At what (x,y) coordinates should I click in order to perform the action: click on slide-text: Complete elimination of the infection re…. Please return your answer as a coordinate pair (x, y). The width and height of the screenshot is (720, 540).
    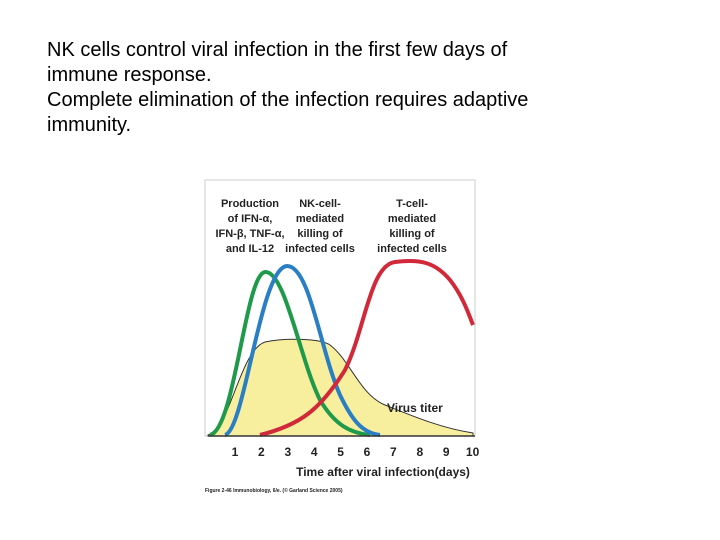
    Looking at the image, I should click on (288, 100).